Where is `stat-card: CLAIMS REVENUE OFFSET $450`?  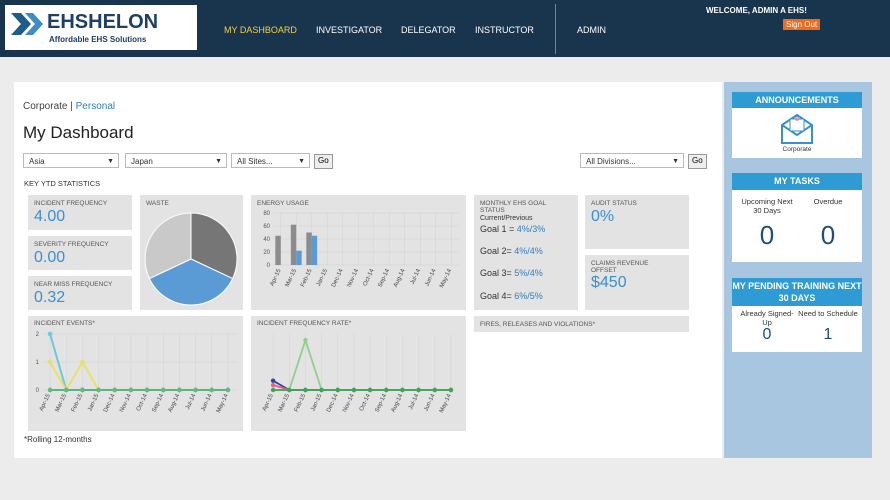
stat-card: CLAIMS REVENUE OFFSET $450 is located at coordinates (637, 282).